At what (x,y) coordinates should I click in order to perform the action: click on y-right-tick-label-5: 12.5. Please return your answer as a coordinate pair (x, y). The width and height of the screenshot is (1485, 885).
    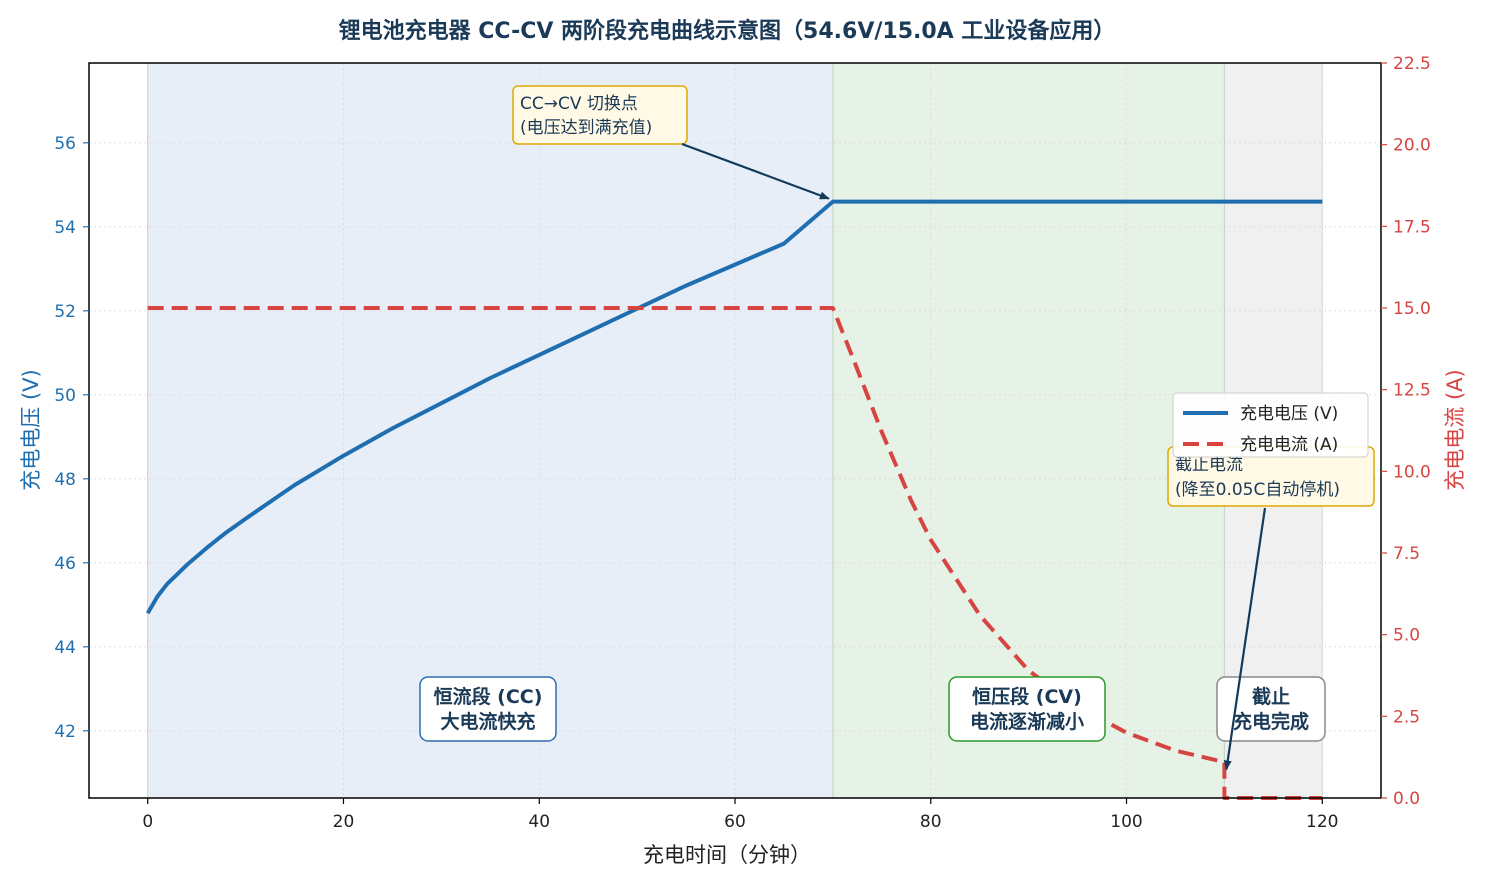
    Looking at the image, I should click on (1412, 391).